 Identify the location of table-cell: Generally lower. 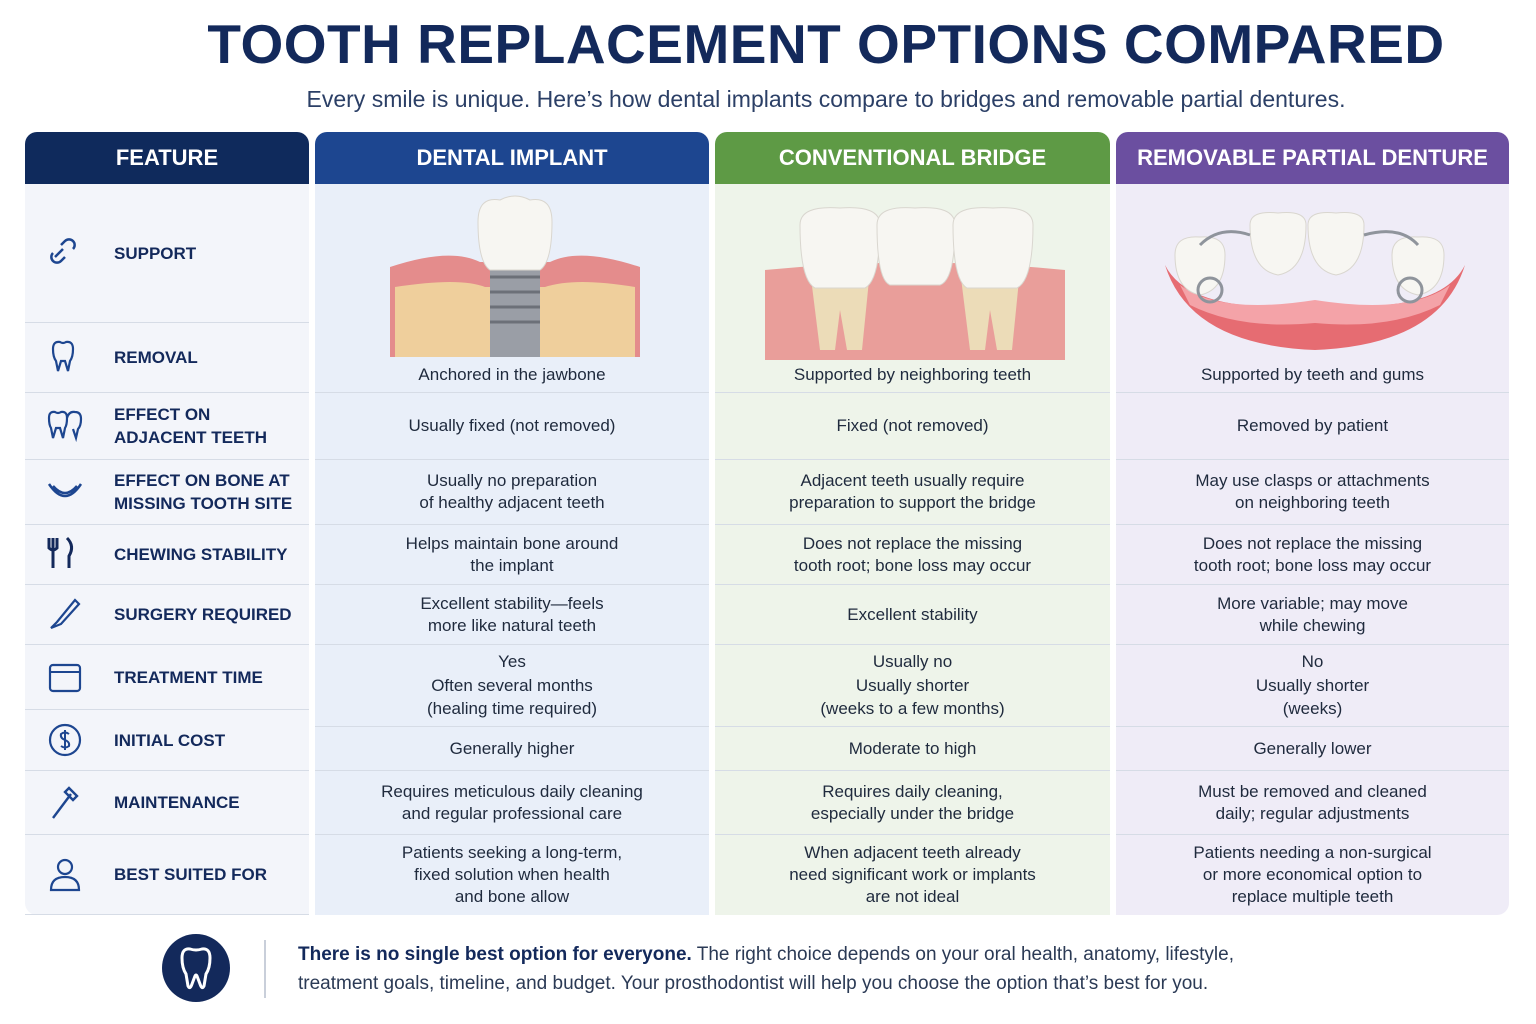
(1312, 749).